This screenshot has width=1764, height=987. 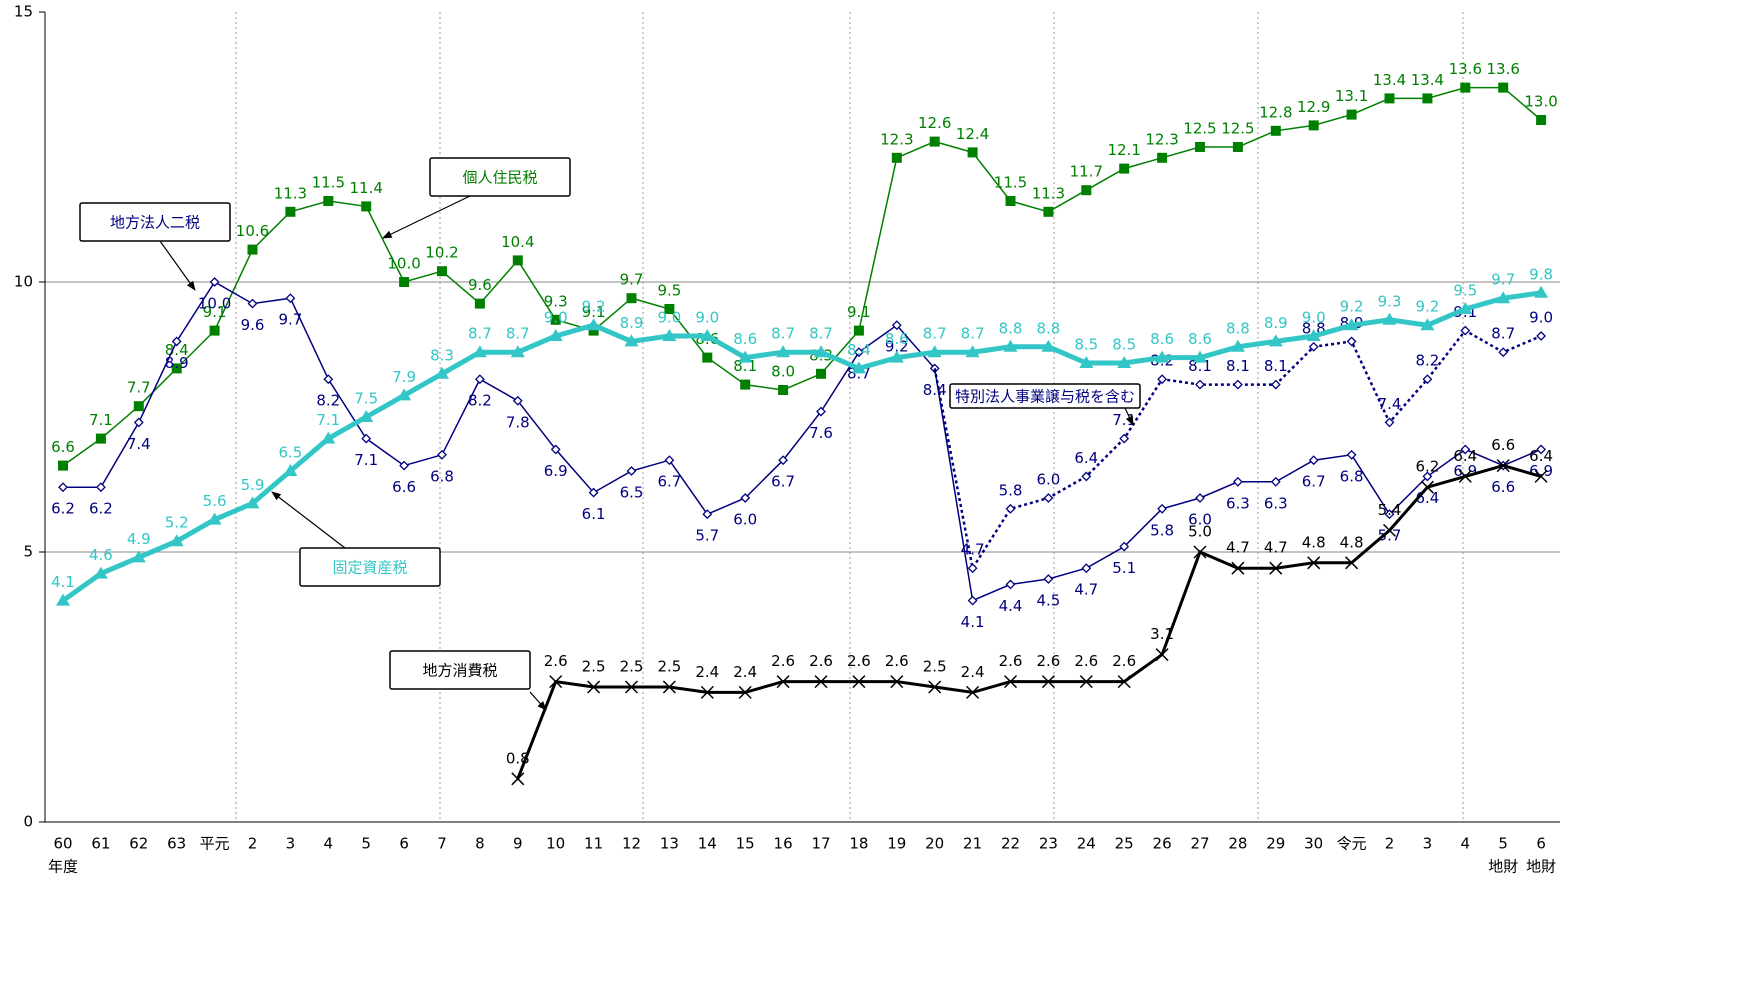 What do you see at coordinates (253, 485) in the screenshot?
I see `data-label: 5.9` at bounding box center [253, 485].